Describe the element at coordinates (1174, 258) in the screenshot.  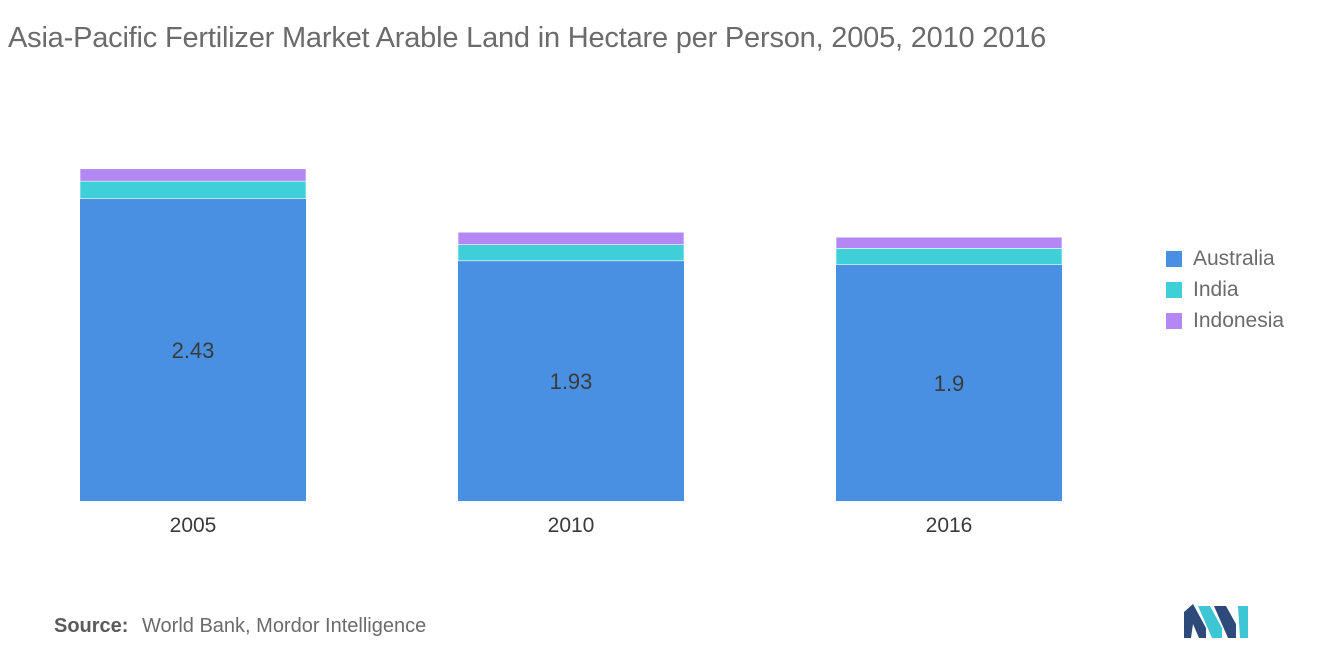
I see `legend-swatch-australia` at that location.